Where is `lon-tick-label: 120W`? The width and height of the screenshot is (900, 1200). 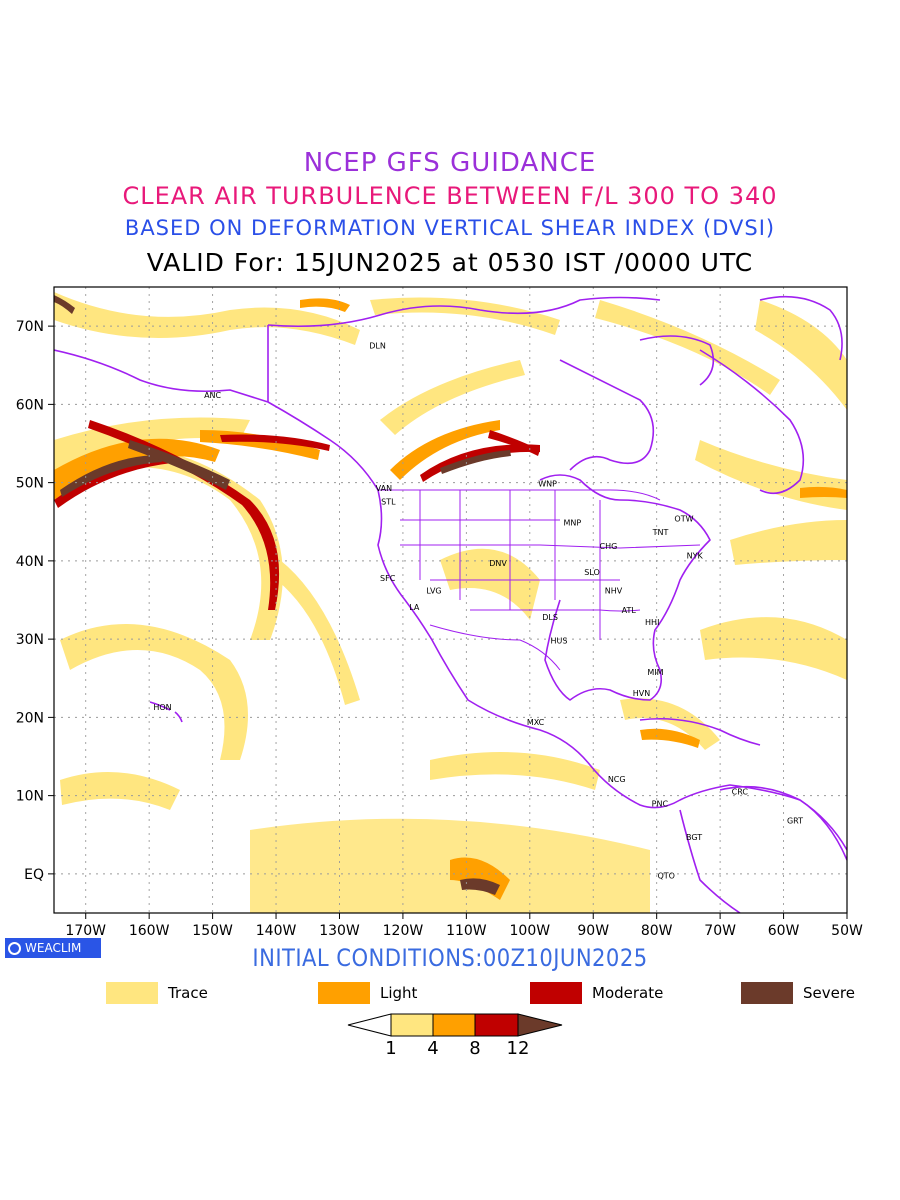 lon-tick-label: 120W is located at coordinates (403, 931).